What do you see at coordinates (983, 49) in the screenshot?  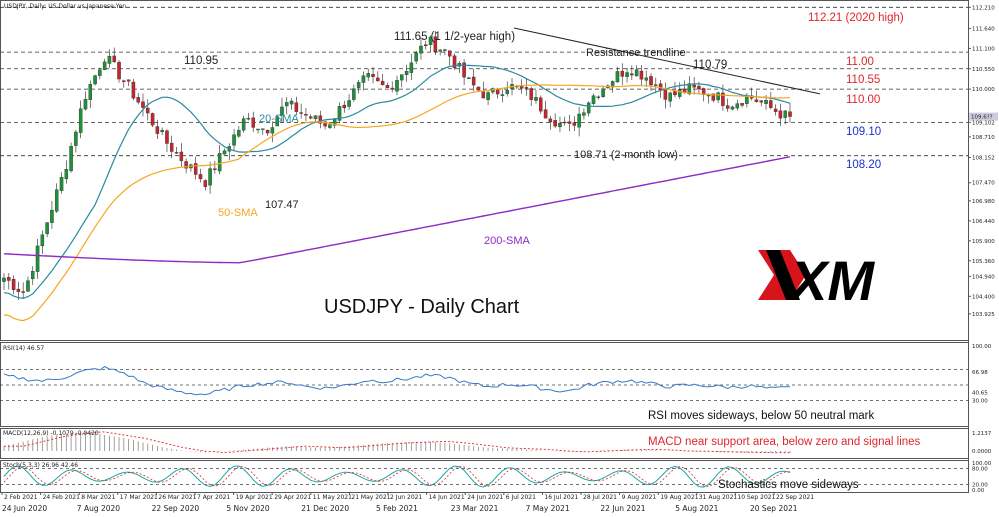 I see `price-tick-label: 111.100` at bounding box center [983, 49].